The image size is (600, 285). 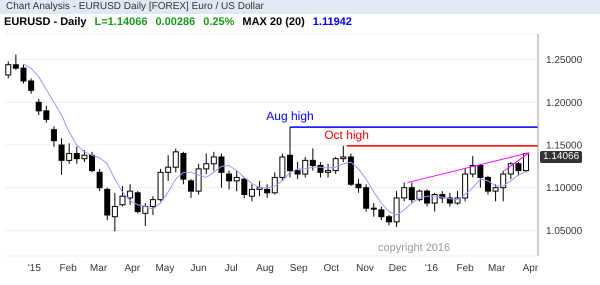 What do you see at coordinates (121, 22) in the screenshot?
I see `text: L=1.14066` at bounding box center [121, 22].